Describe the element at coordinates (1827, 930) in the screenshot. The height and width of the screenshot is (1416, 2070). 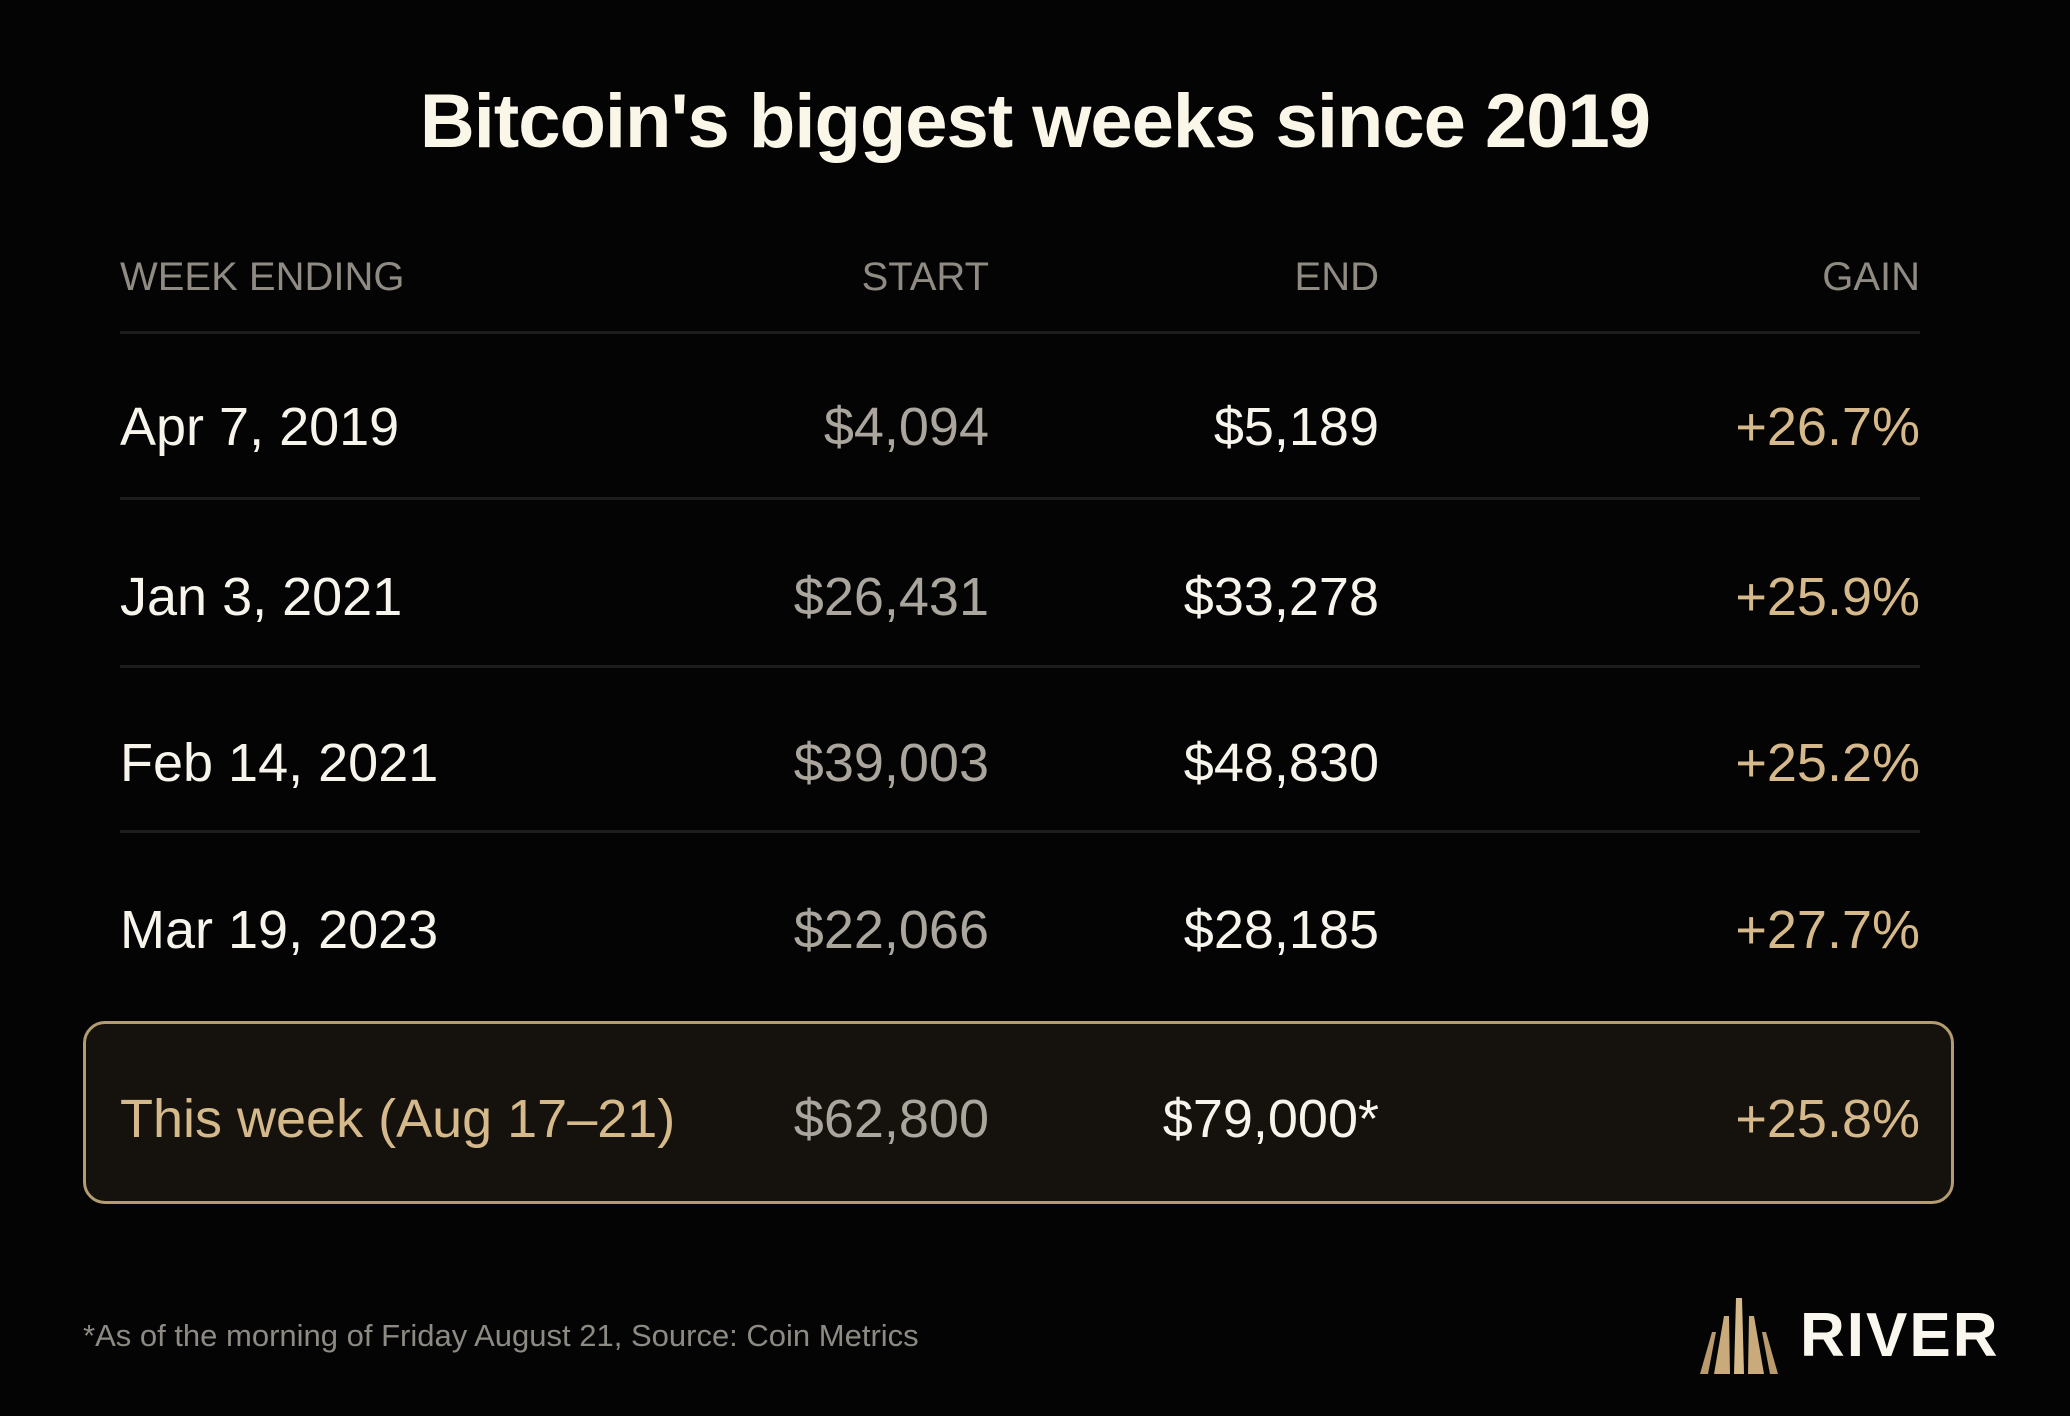
I see `cell-gain: +27.7%` at that location.